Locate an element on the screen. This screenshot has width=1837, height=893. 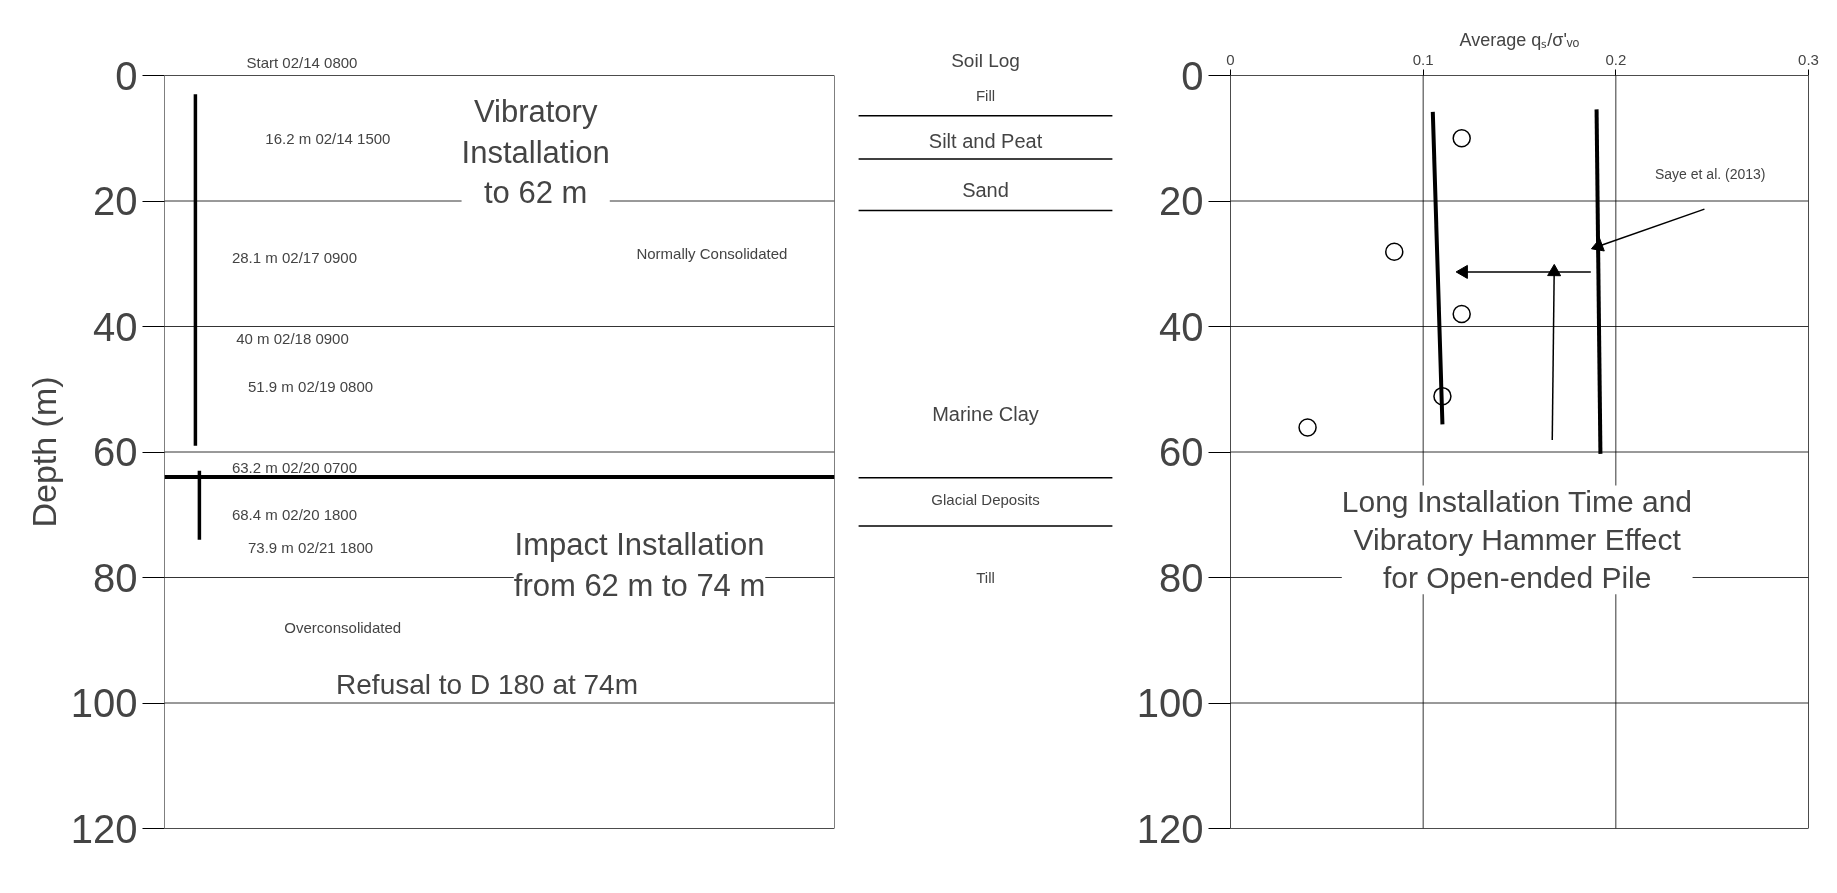
text: Till is located at coordinates (985, 577).